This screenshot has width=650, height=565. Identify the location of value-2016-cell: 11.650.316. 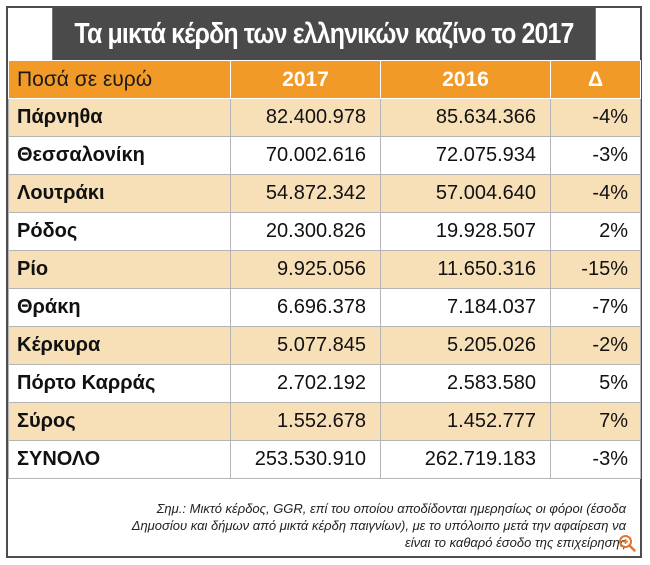
(465, 269).